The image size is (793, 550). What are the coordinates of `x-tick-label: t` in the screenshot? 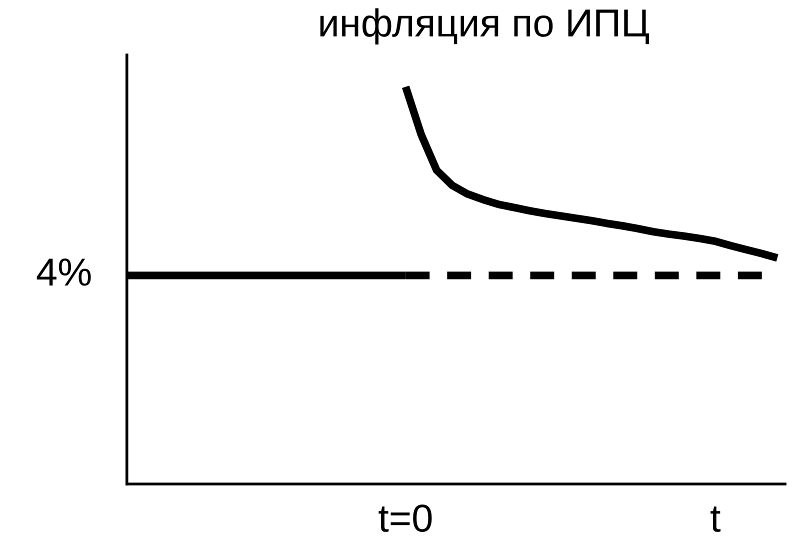 It's located at (715, 519).